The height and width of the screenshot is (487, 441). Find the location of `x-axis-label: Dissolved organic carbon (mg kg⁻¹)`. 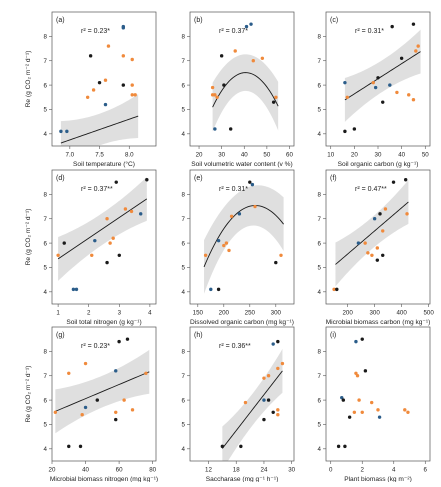

x-axis-label: Dissolved organic carbon (mg kg⁻¹) is located at coordinates (242, 322).